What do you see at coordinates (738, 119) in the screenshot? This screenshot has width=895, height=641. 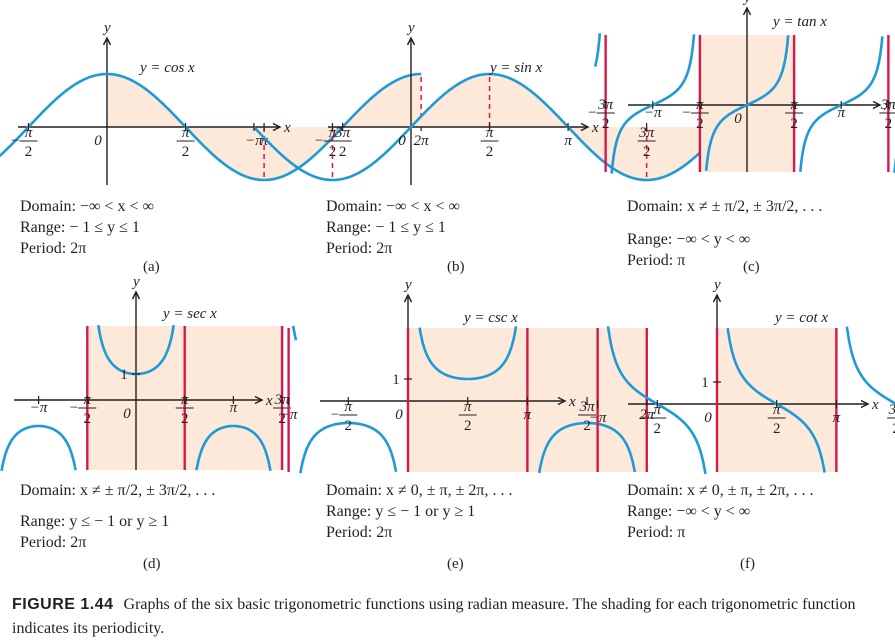 I see `panel-c-tick-label-3: 0` at bounding box center [738, 119].